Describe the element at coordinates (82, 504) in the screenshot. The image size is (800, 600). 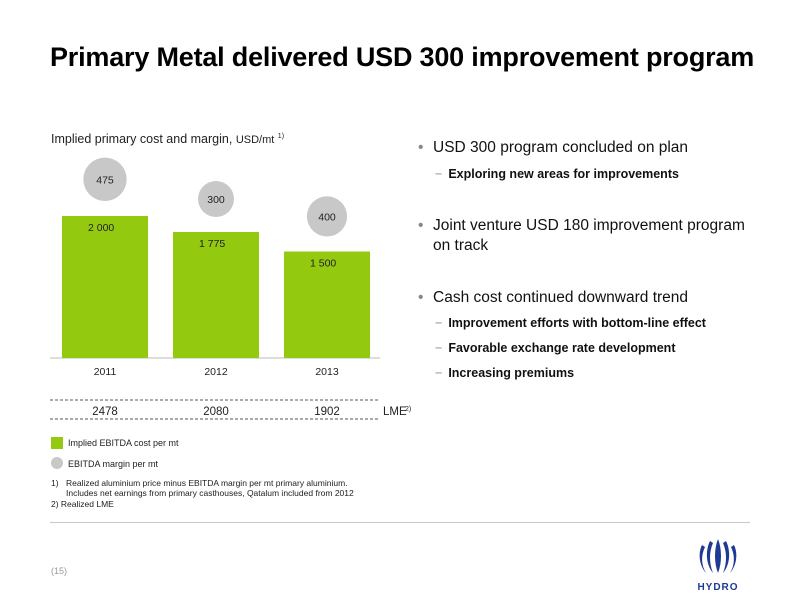
I see `footnote-2: 2) Realized LME` at that location.